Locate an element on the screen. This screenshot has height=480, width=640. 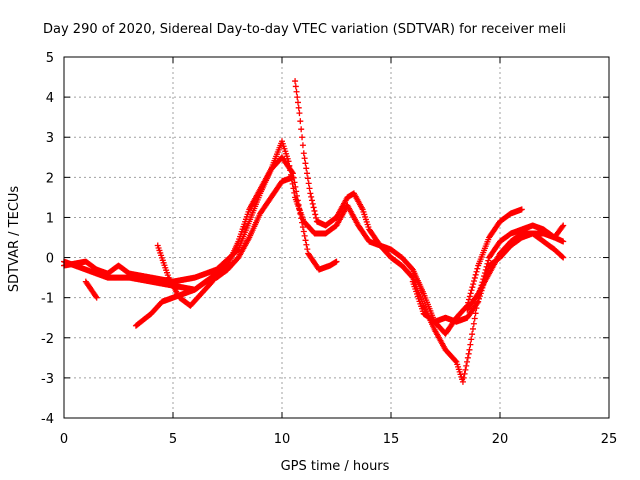
x-tick-label: 0 is located at coordinates (64, 439).